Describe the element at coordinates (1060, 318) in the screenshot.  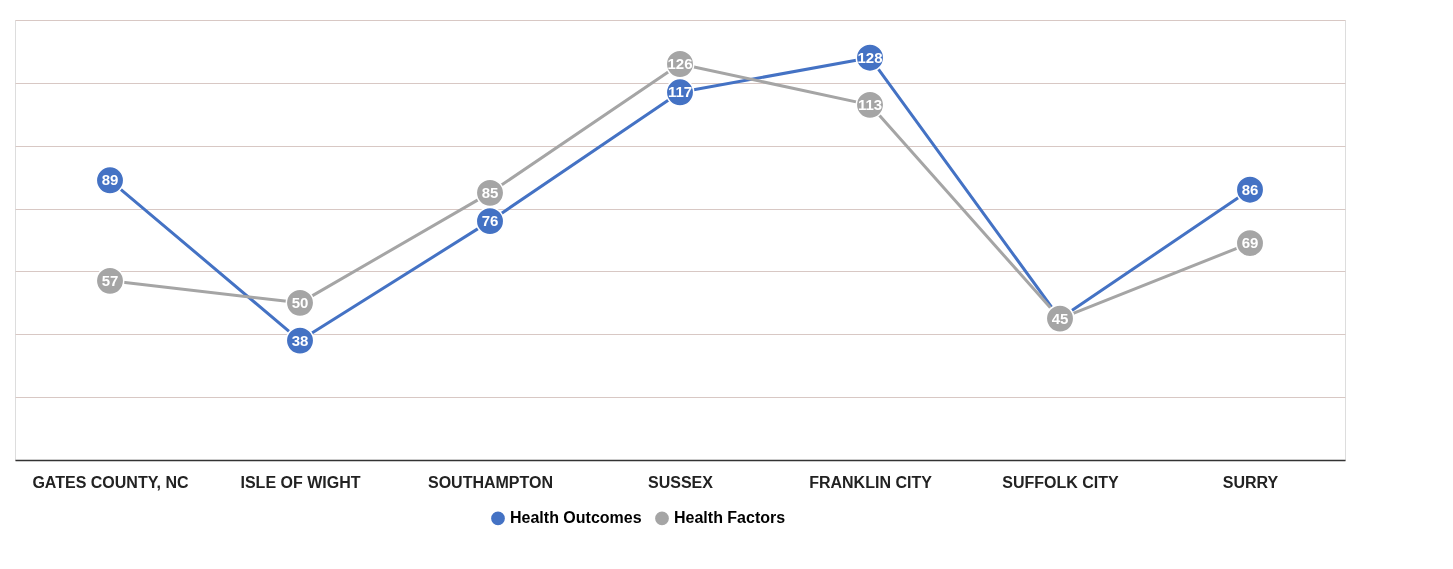
I see `data-label: 45` at that location.